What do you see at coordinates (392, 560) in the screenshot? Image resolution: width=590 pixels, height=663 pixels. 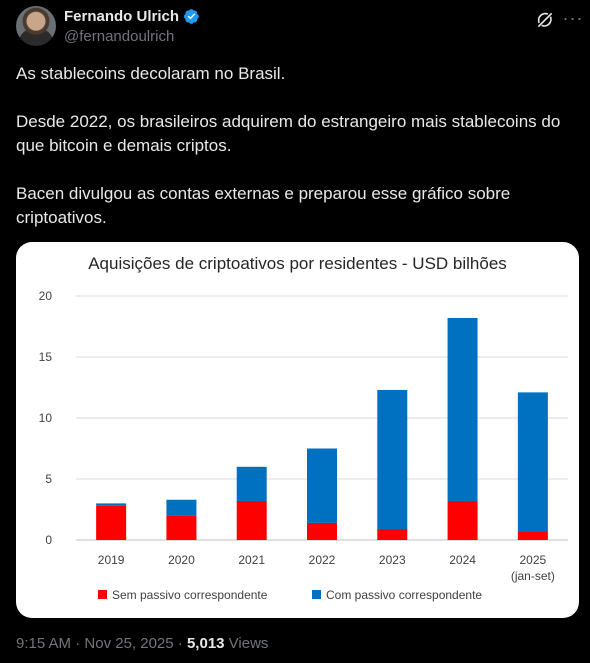 I see `x-tick-label: 2023` at bounding box center [392, 560].